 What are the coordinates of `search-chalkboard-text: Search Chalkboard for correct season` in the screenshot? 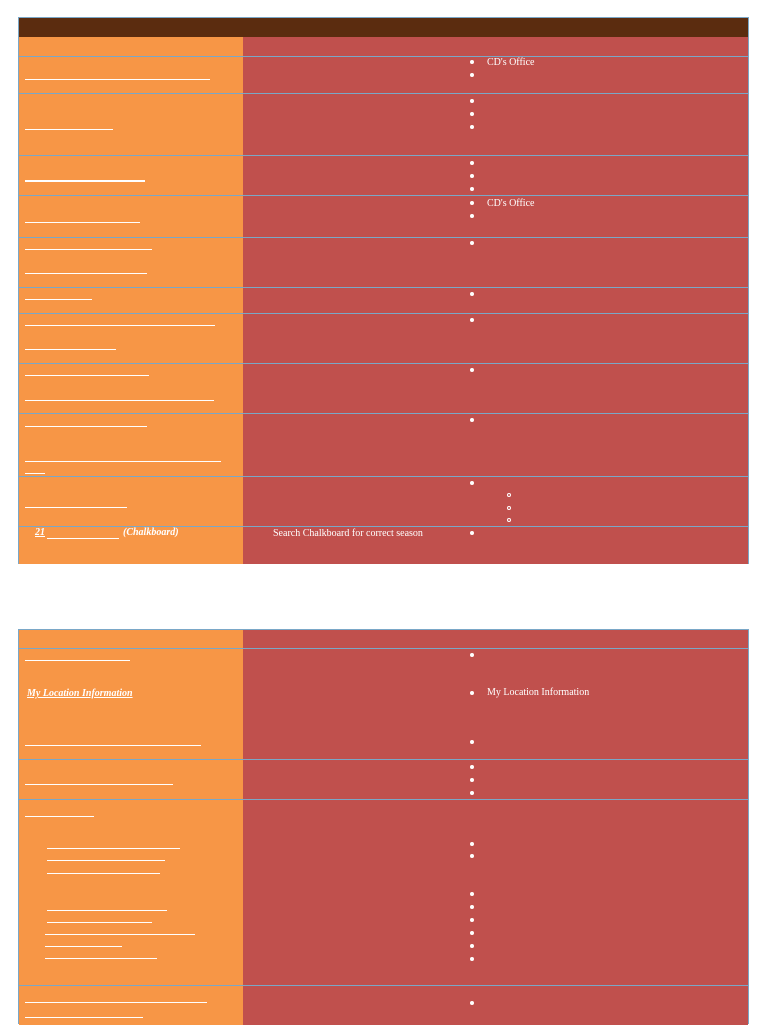 It's located at (348, 533).